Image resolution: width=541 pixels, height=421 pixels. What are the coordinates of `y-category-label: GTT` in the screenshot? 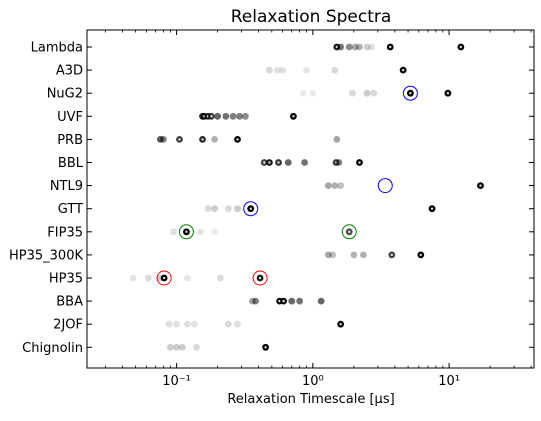 It's located at (70, 209).